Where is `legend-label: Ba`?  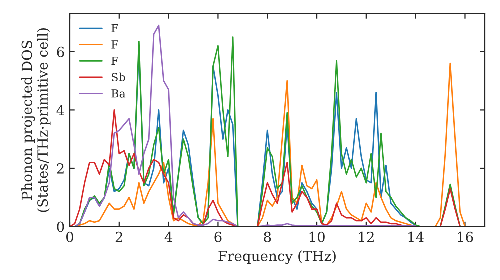
legend-label: Ba is located at coordinates (119, 94).